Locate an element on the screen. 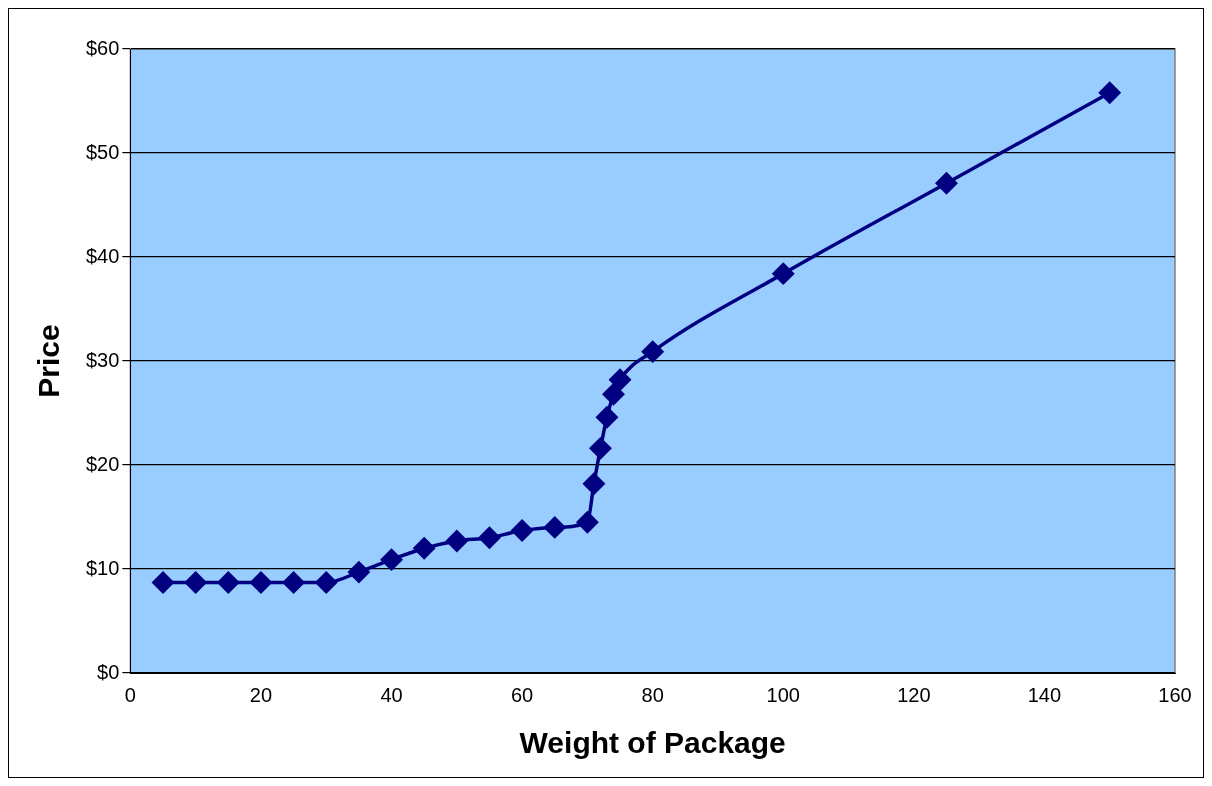  y-tick-label: $0 is located at coordinates (108, 671).